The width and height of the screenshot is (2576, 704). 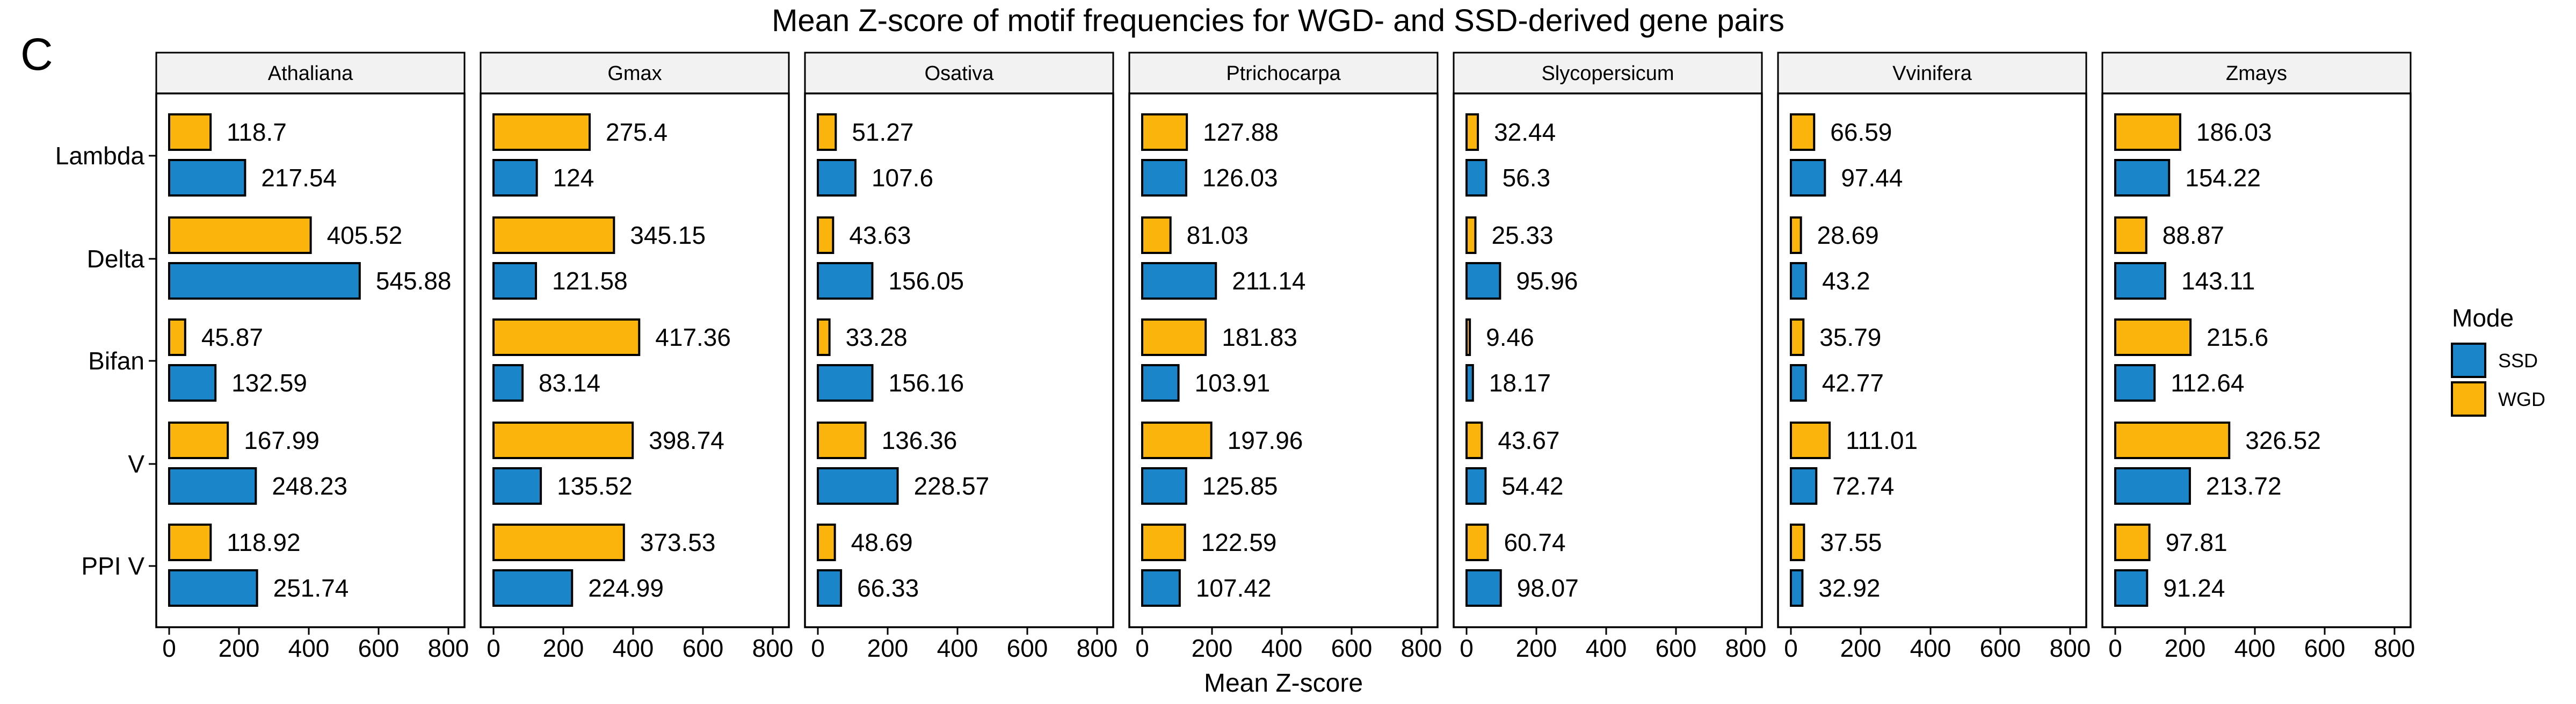 What do you see at coordinates (595, 486) in the screenshot?
I see `data-label-ssd: 135.52` at bounding box center [595, 486].